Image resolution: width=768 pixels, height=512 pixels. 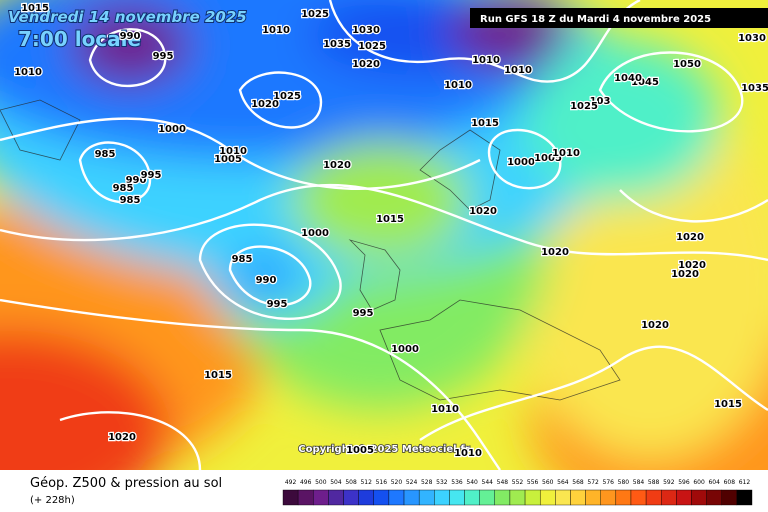 I want to click on scale-label: 540, so click(x=472, y=482).